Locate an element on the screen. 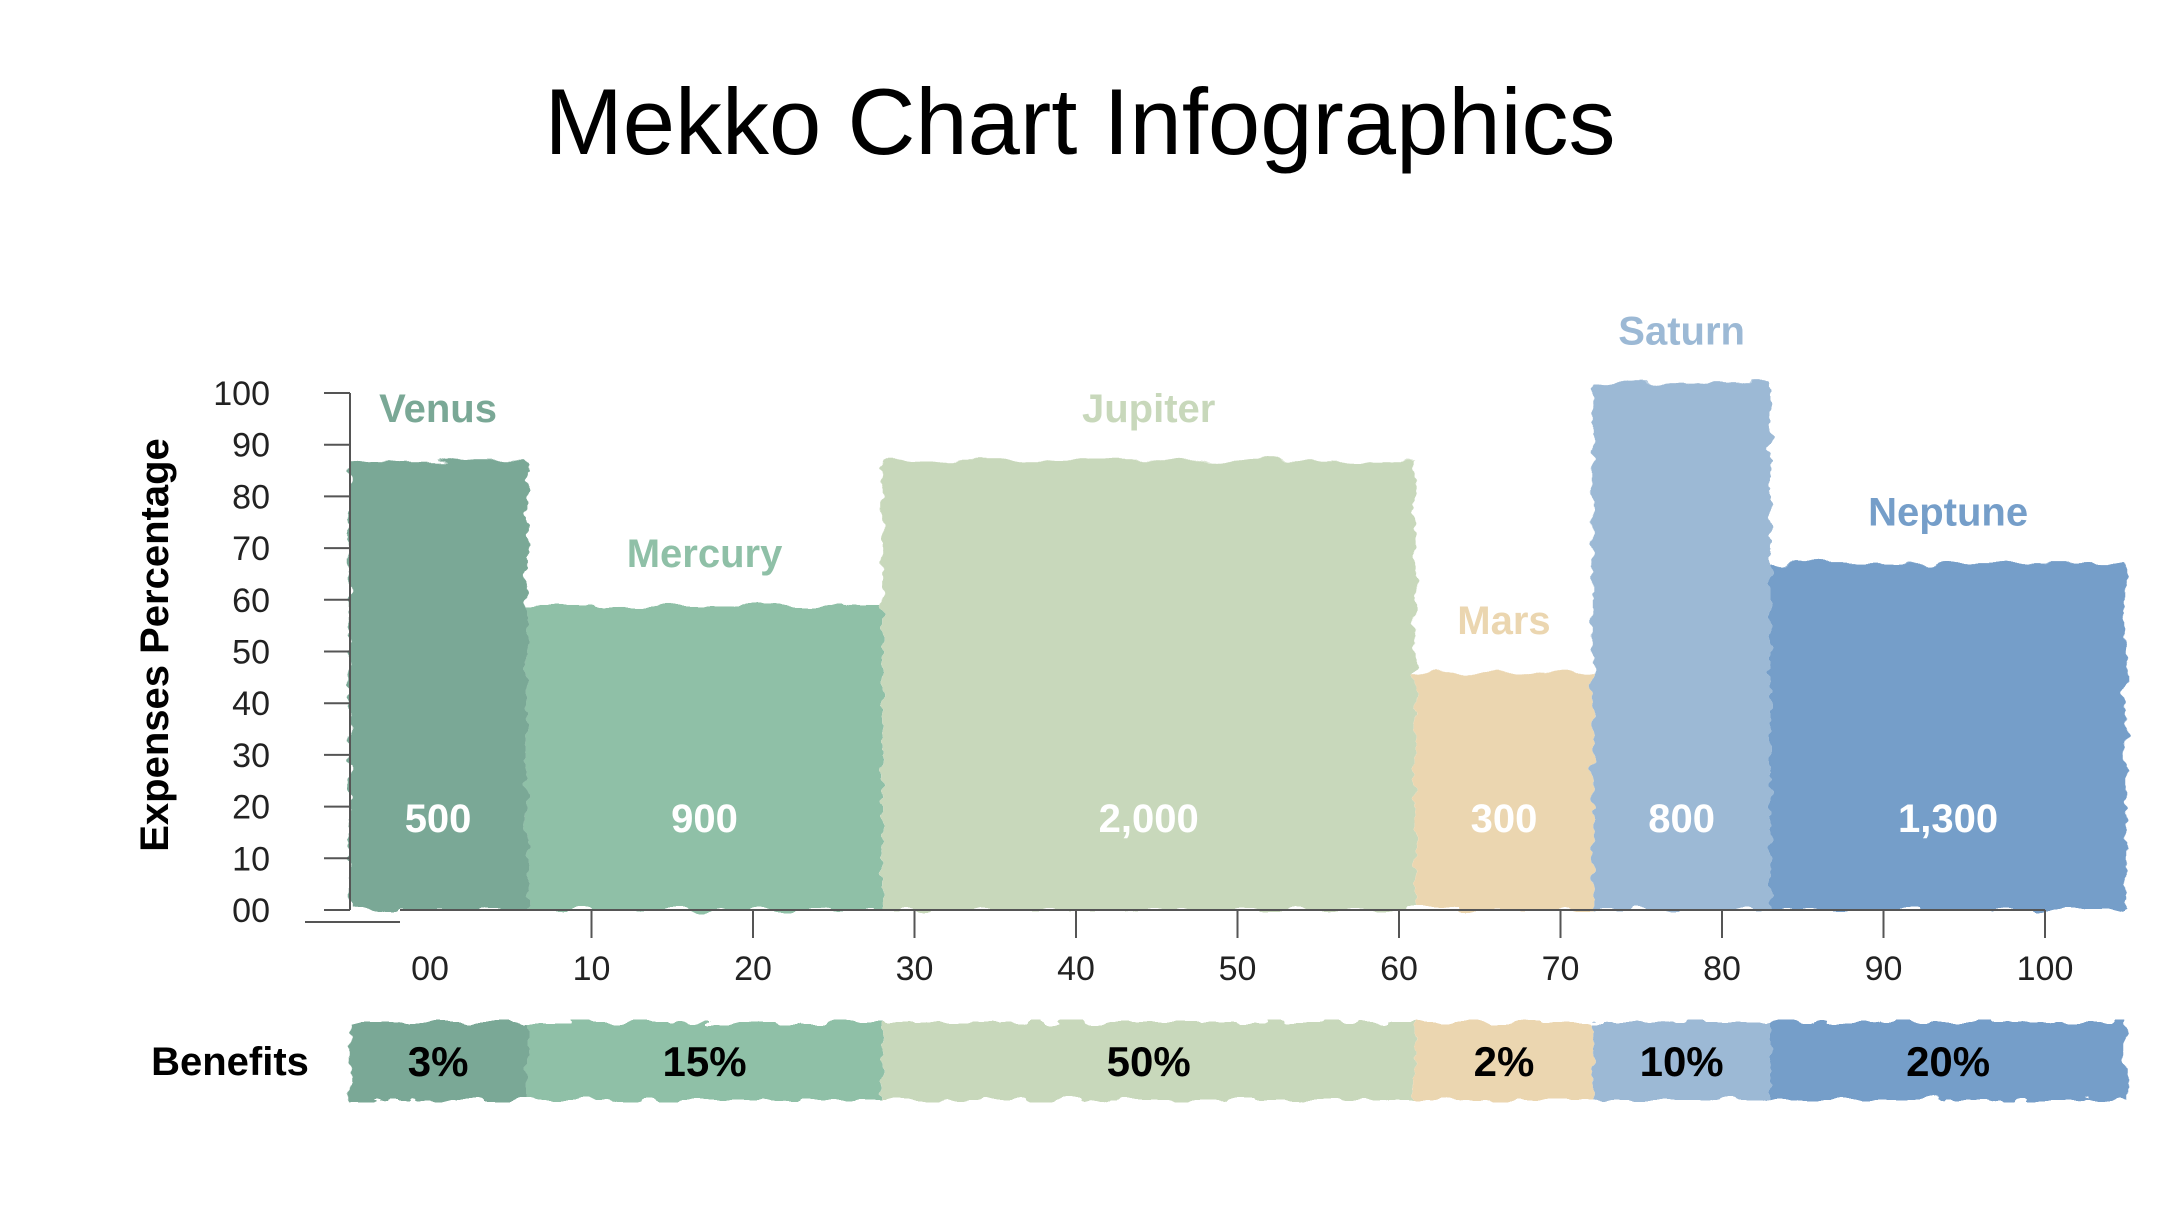 This screenshot has height=1215, width=2160. bar-value-label: 900 is located at coordinates (704, 819).